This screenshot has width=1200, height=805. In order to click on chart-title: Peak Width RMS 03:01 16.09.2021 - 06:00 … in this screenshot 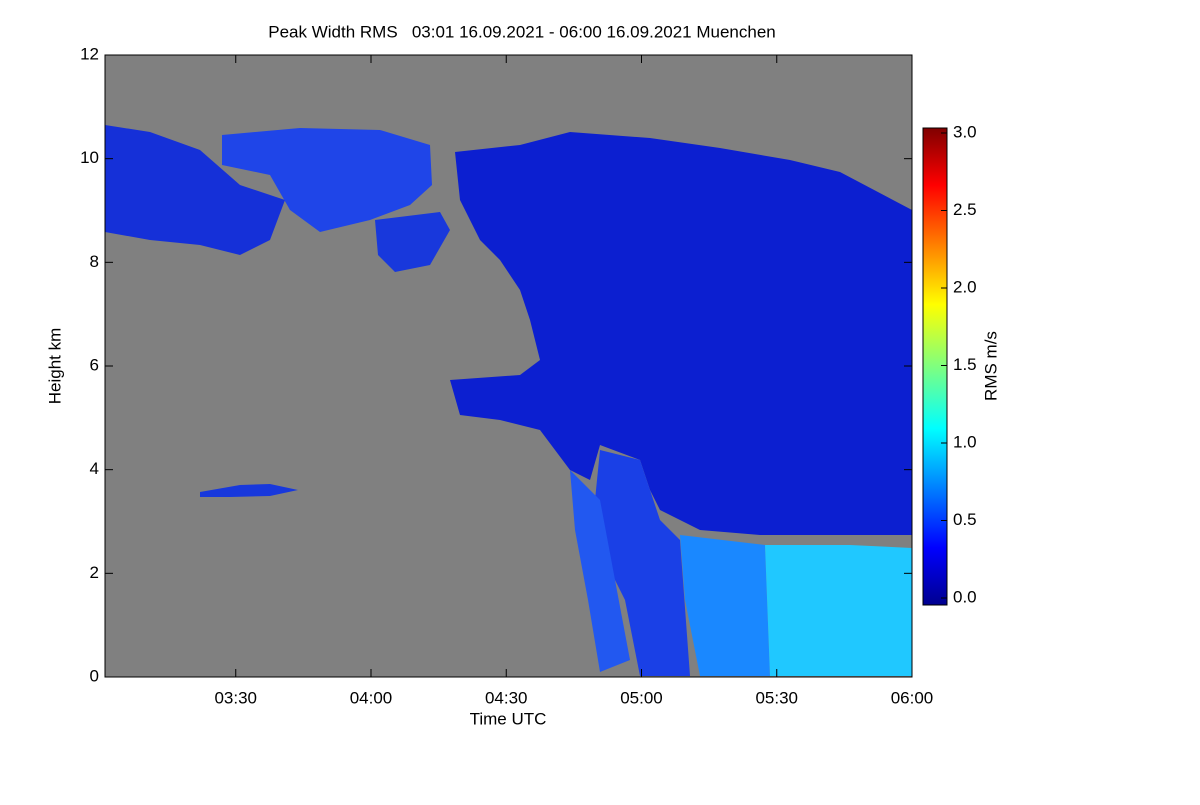, I will do `click(522, 31)`.